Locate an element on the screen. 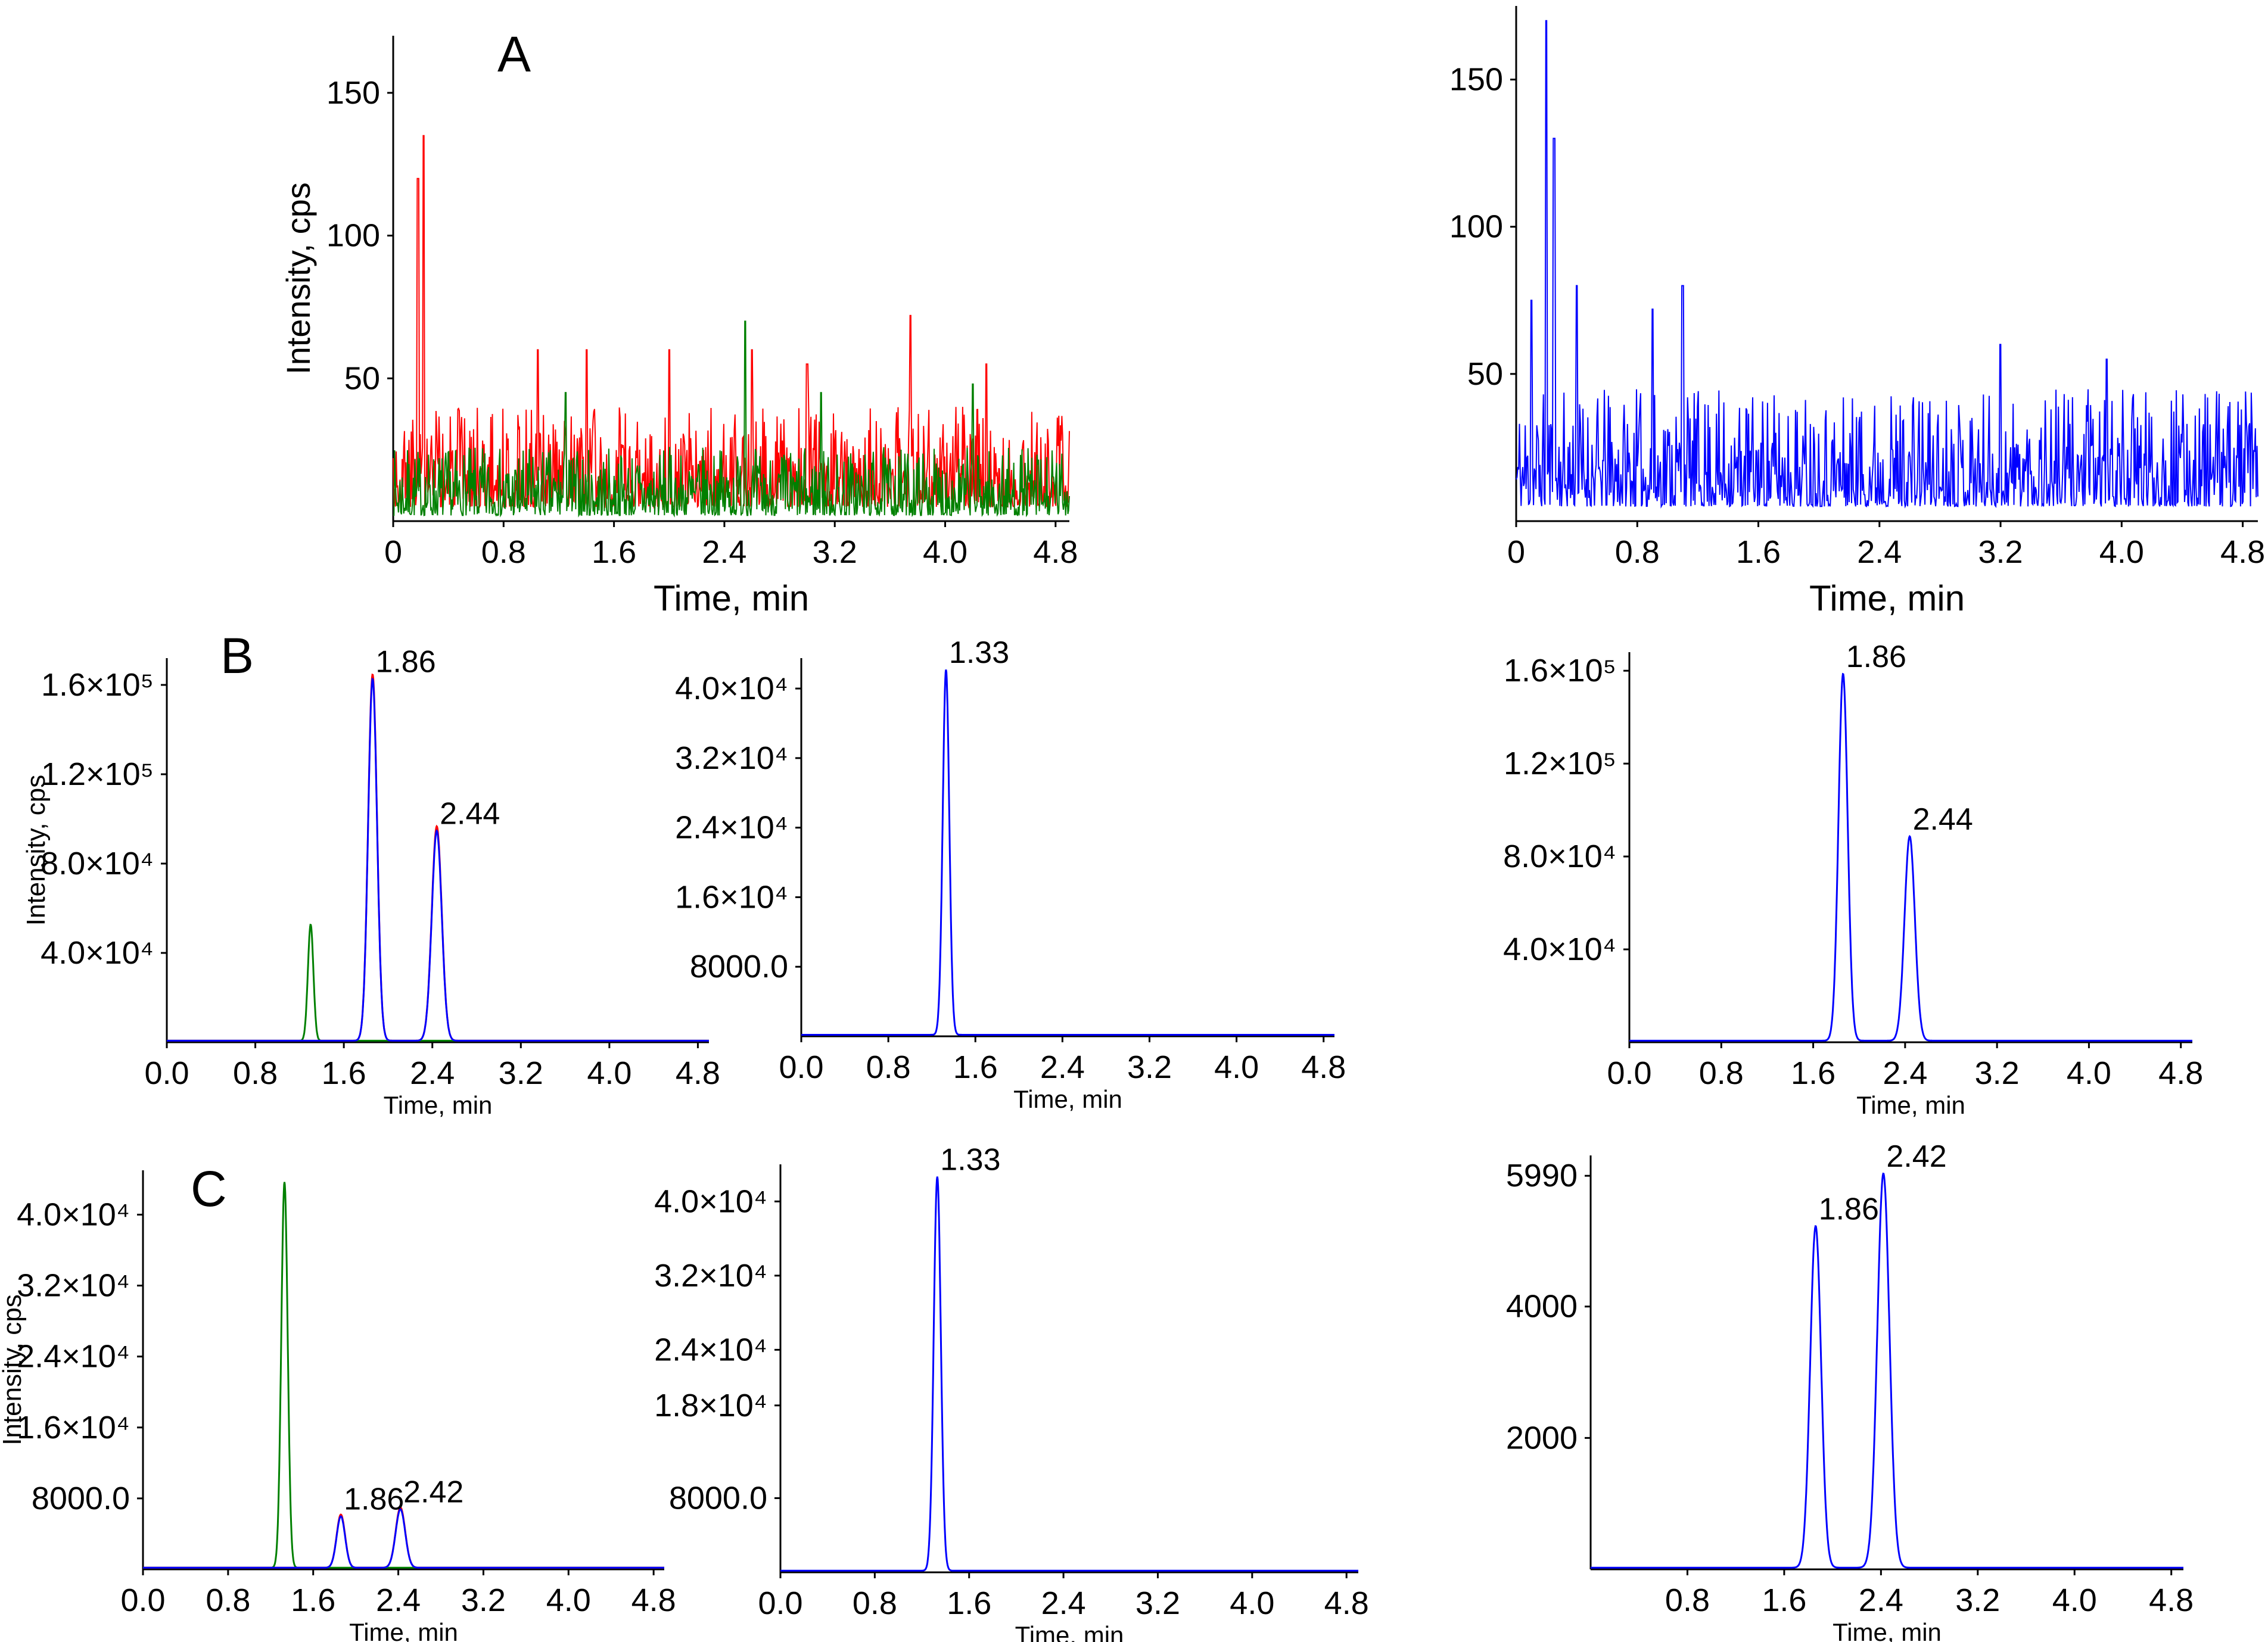 The image size is (2268, 1642). y-tick-label: 150 is located at coordinates (1476, 80).